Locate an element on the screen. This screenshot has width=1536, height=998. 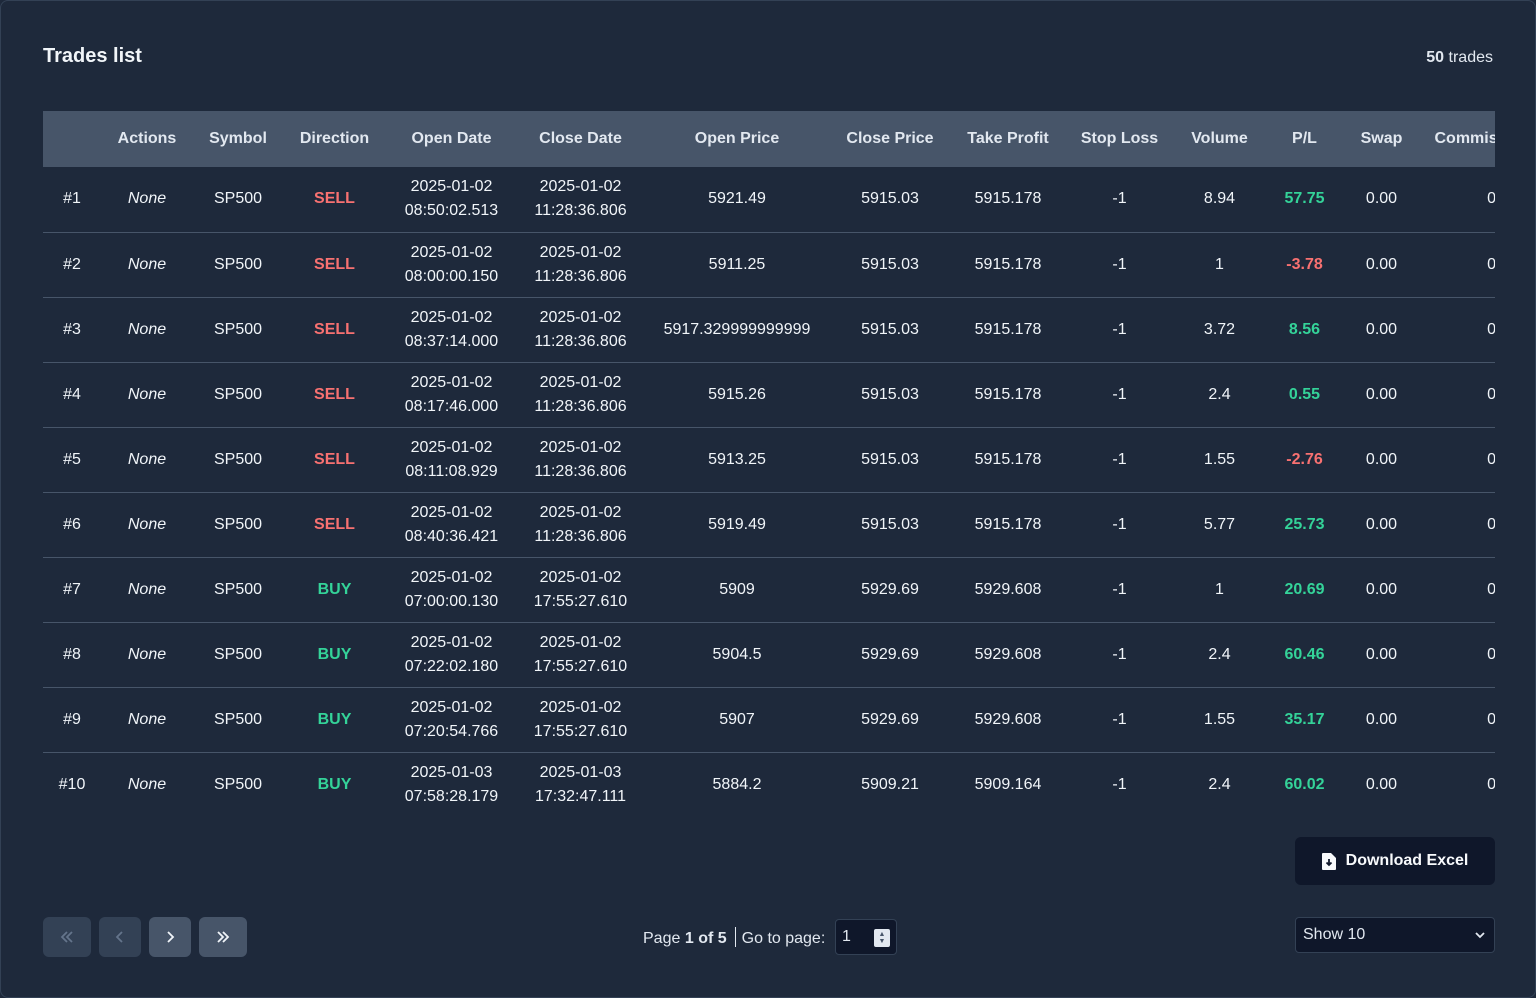
column-header: Direction is located at coordinates (334, 138).